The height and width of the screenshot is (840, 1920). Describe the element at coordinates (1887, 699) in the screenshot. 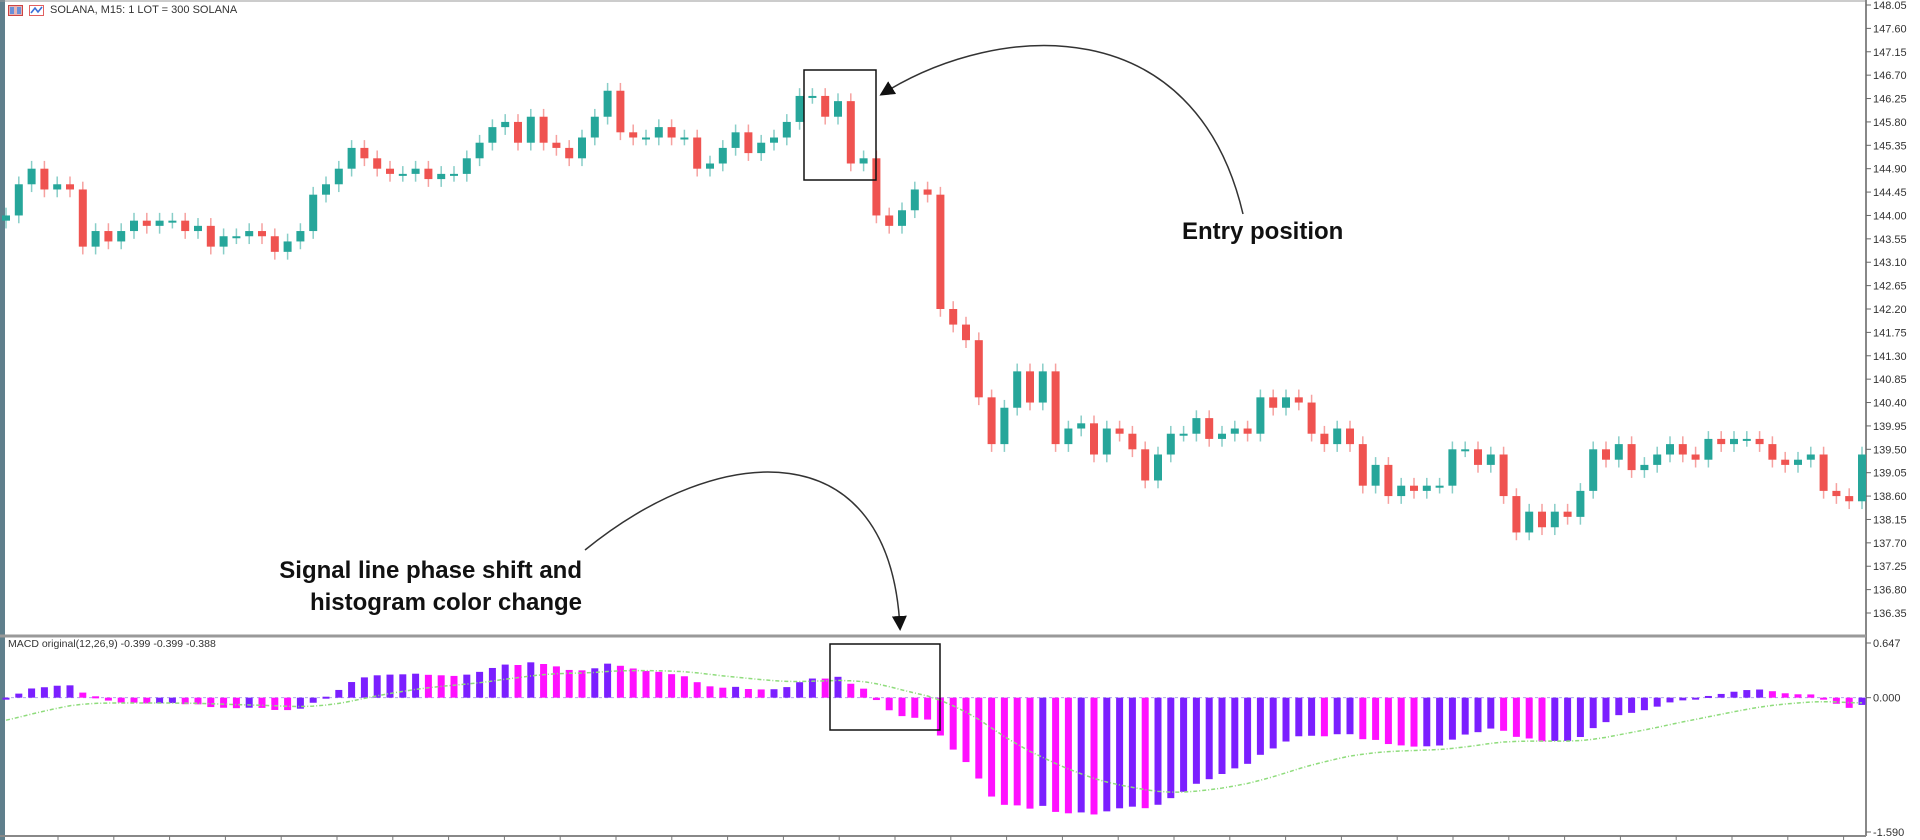

I see `macd-tick-label: 0.000` at that location.